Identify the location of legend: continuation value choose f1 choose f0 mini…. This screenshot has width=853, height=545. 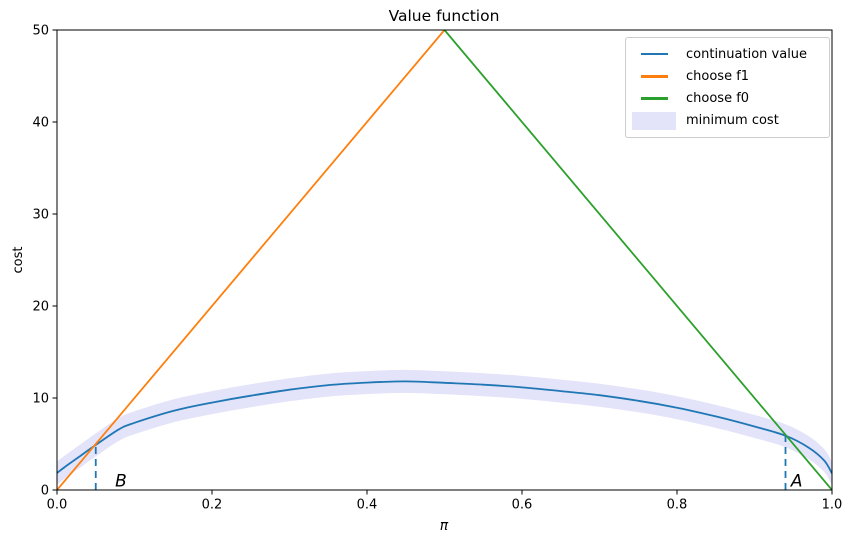
(727, 87).